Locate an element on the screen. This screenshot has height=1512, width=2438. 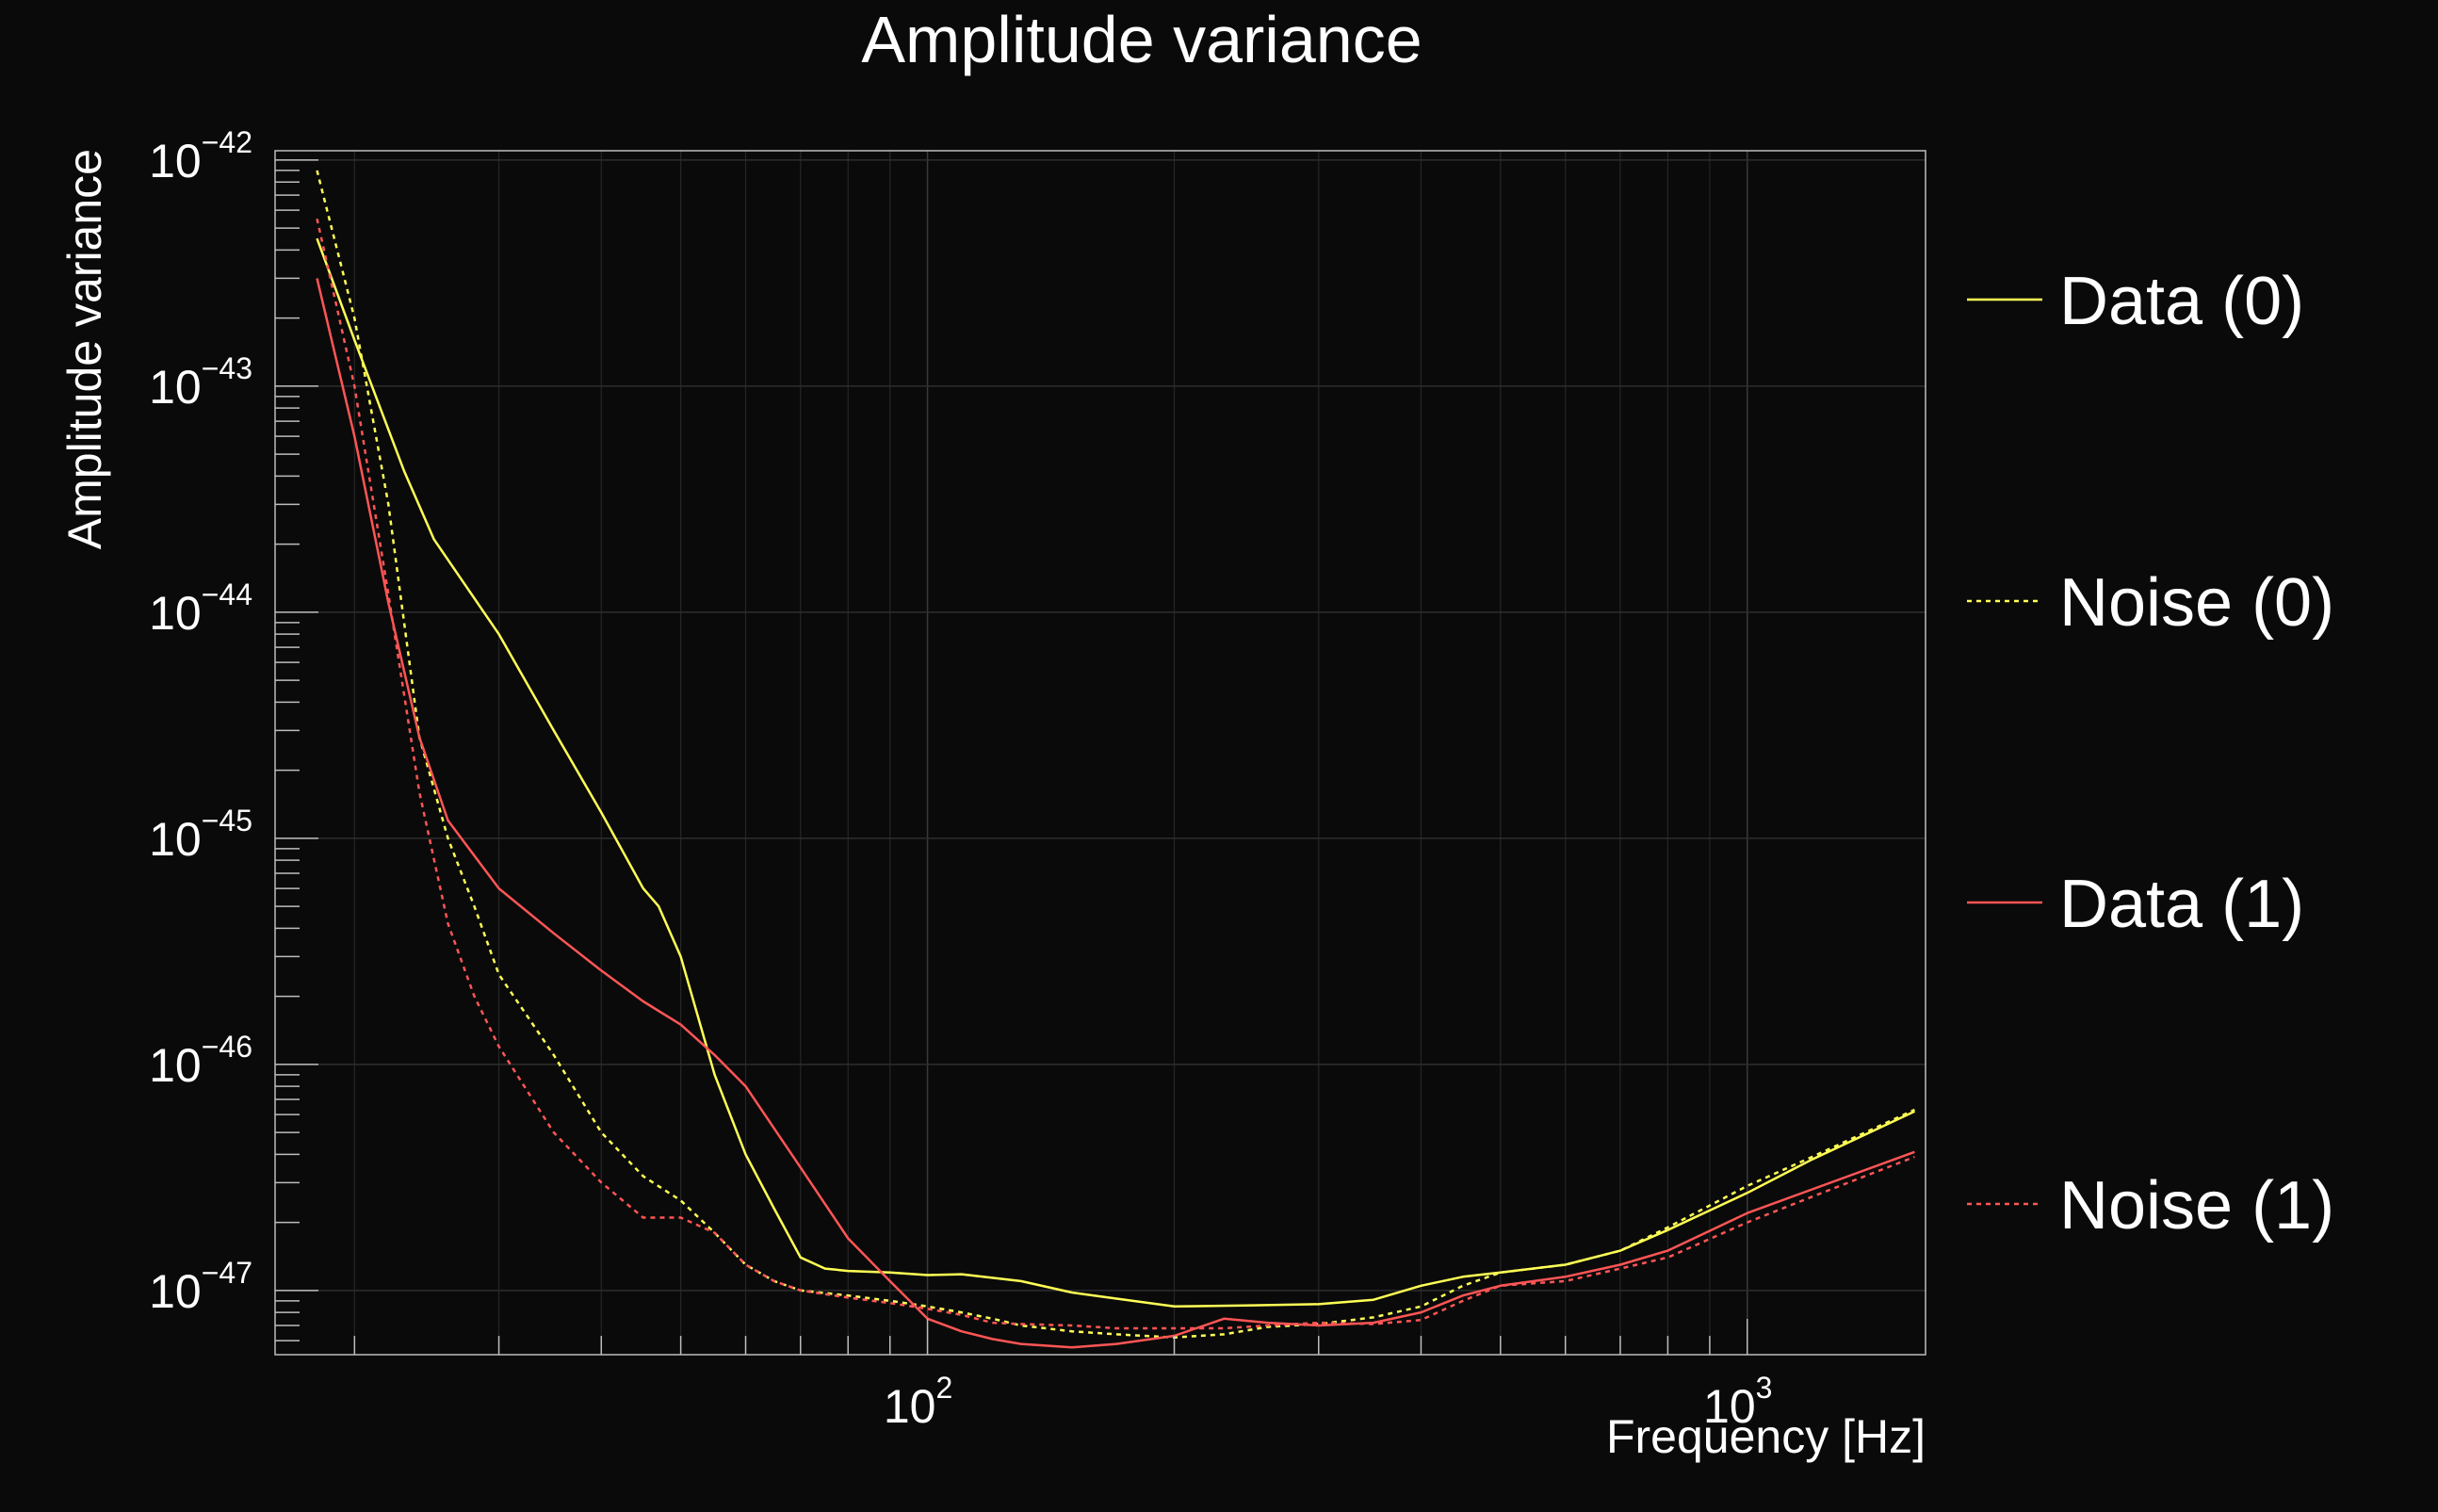
legend-label-noise-0: Noise (0) is located at coordinates (2196, 603).